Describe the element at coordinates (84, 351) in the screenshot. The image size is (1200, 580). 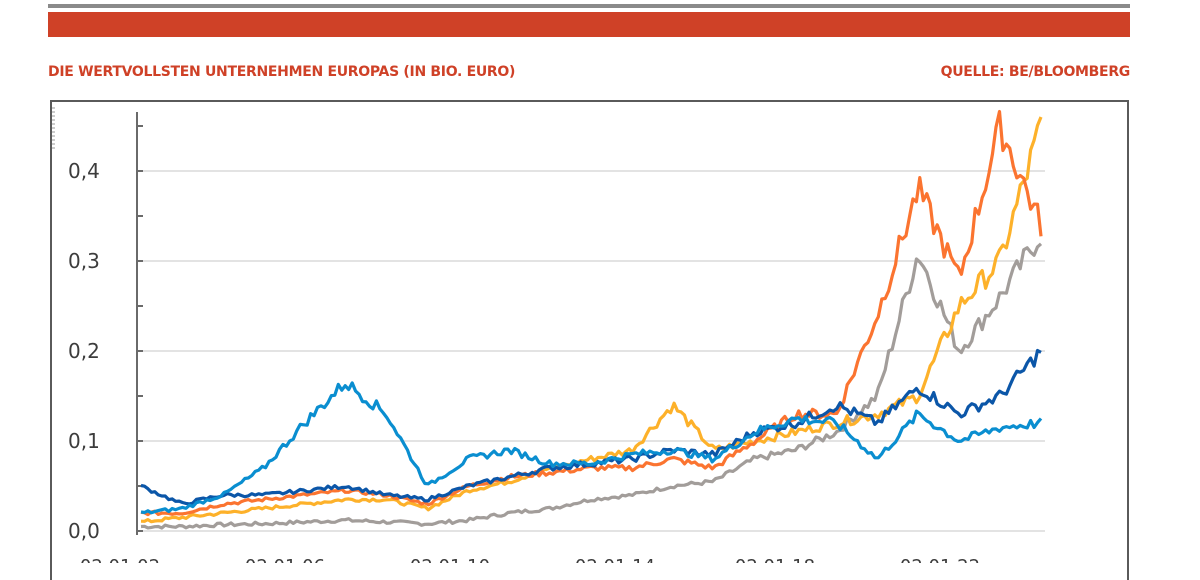
I see `y-tick-label: 0,2` at that location.